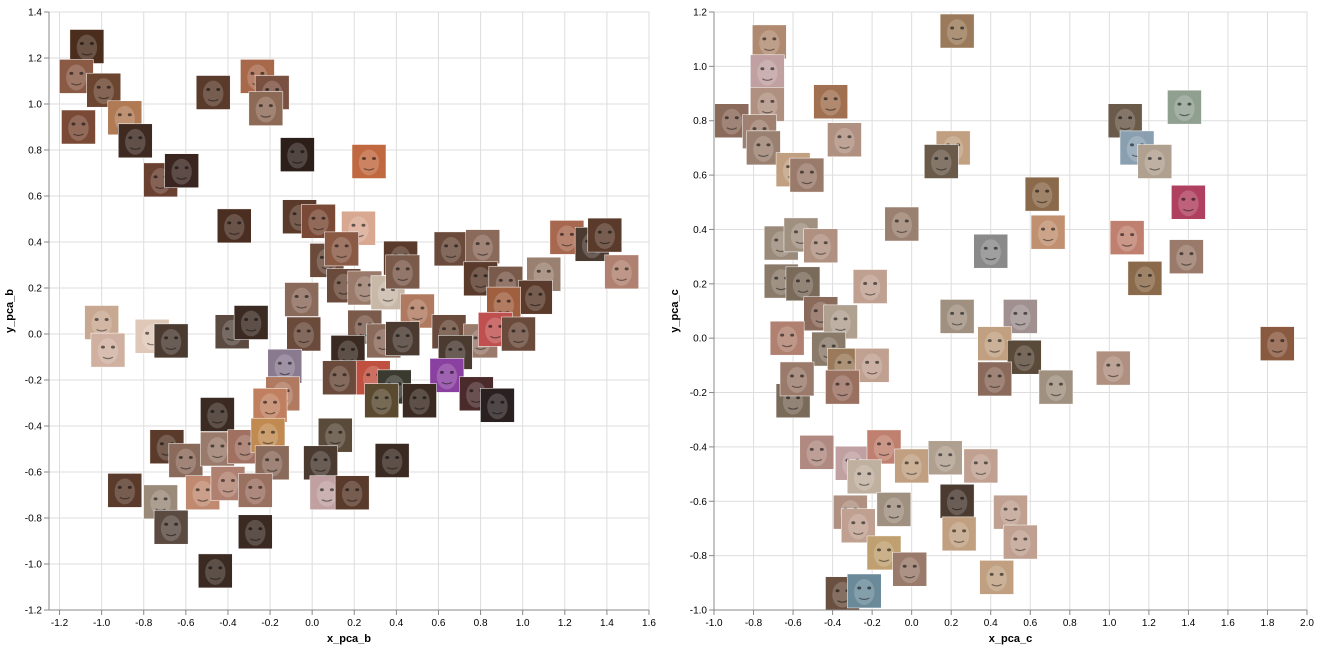 The width and height of the screenshot is (1322, 649). What do you see at coordinates (699, 556) in the screenshot?
I see `y-tick-label: -0.8` at bounding box center [699, 556].